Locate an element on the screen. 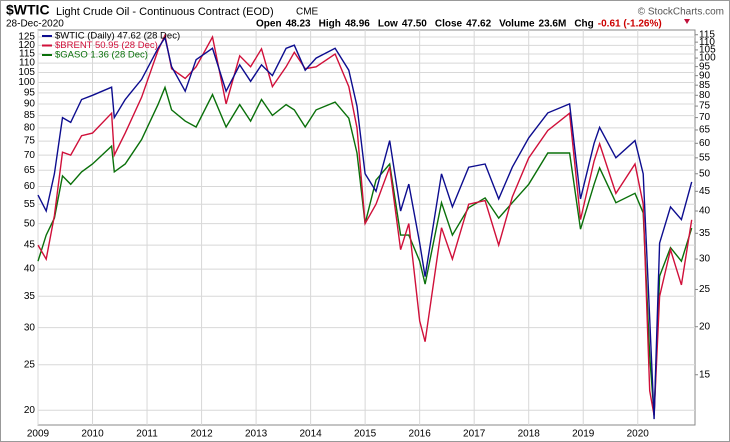 The image size is (730, 442). down-arrow is located at coordinates (687, 21).